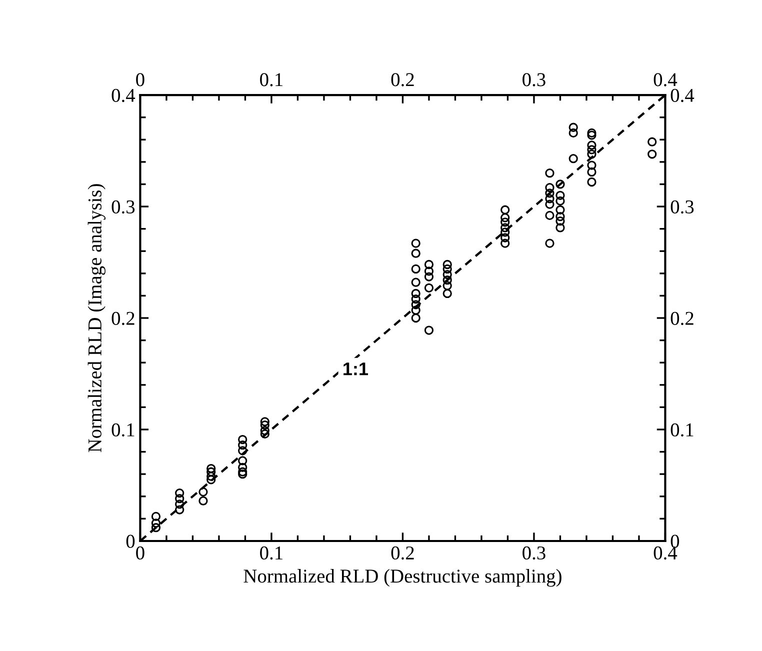 This screenshot has width=762, height=651. I want to click on x2-tick-label: 0.4, so click(666, 79).